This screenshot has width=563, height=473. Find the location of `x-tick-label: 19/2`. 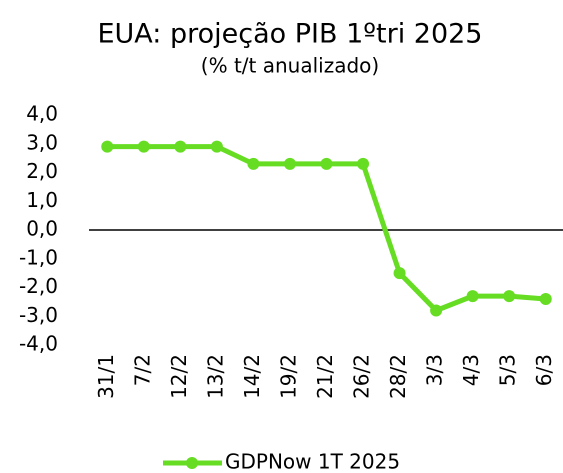

x-tick-label: 19/2 is located at coordinates (288, 376).